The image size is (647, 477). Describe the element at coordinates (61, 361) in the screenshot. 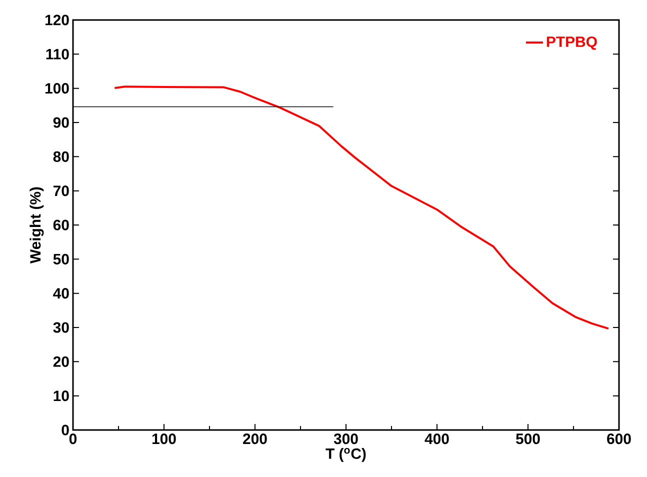

I see `y-tick-label: 20` at that location.